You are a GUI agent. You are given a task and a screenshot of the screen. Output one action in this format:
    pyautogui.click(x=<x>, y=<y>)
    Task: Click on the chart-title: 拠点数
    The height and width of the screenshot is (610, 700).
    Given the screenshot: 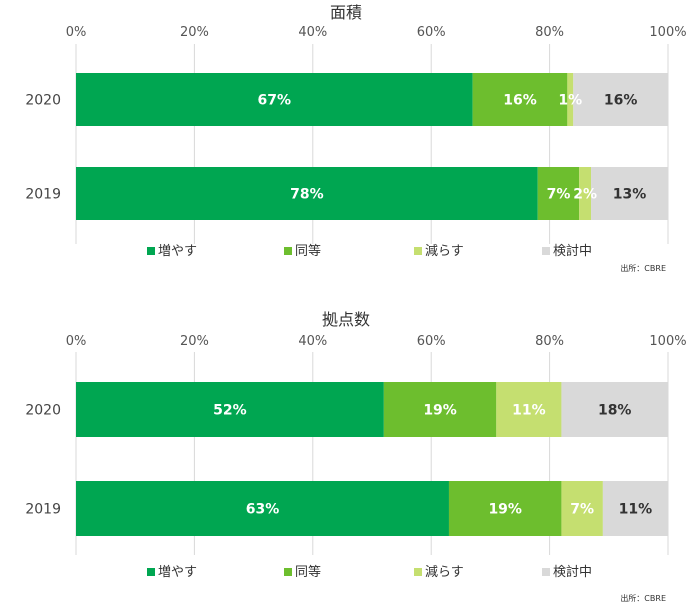 What is the action you would take?
    pyautogui.click(x=346, y=319)
    